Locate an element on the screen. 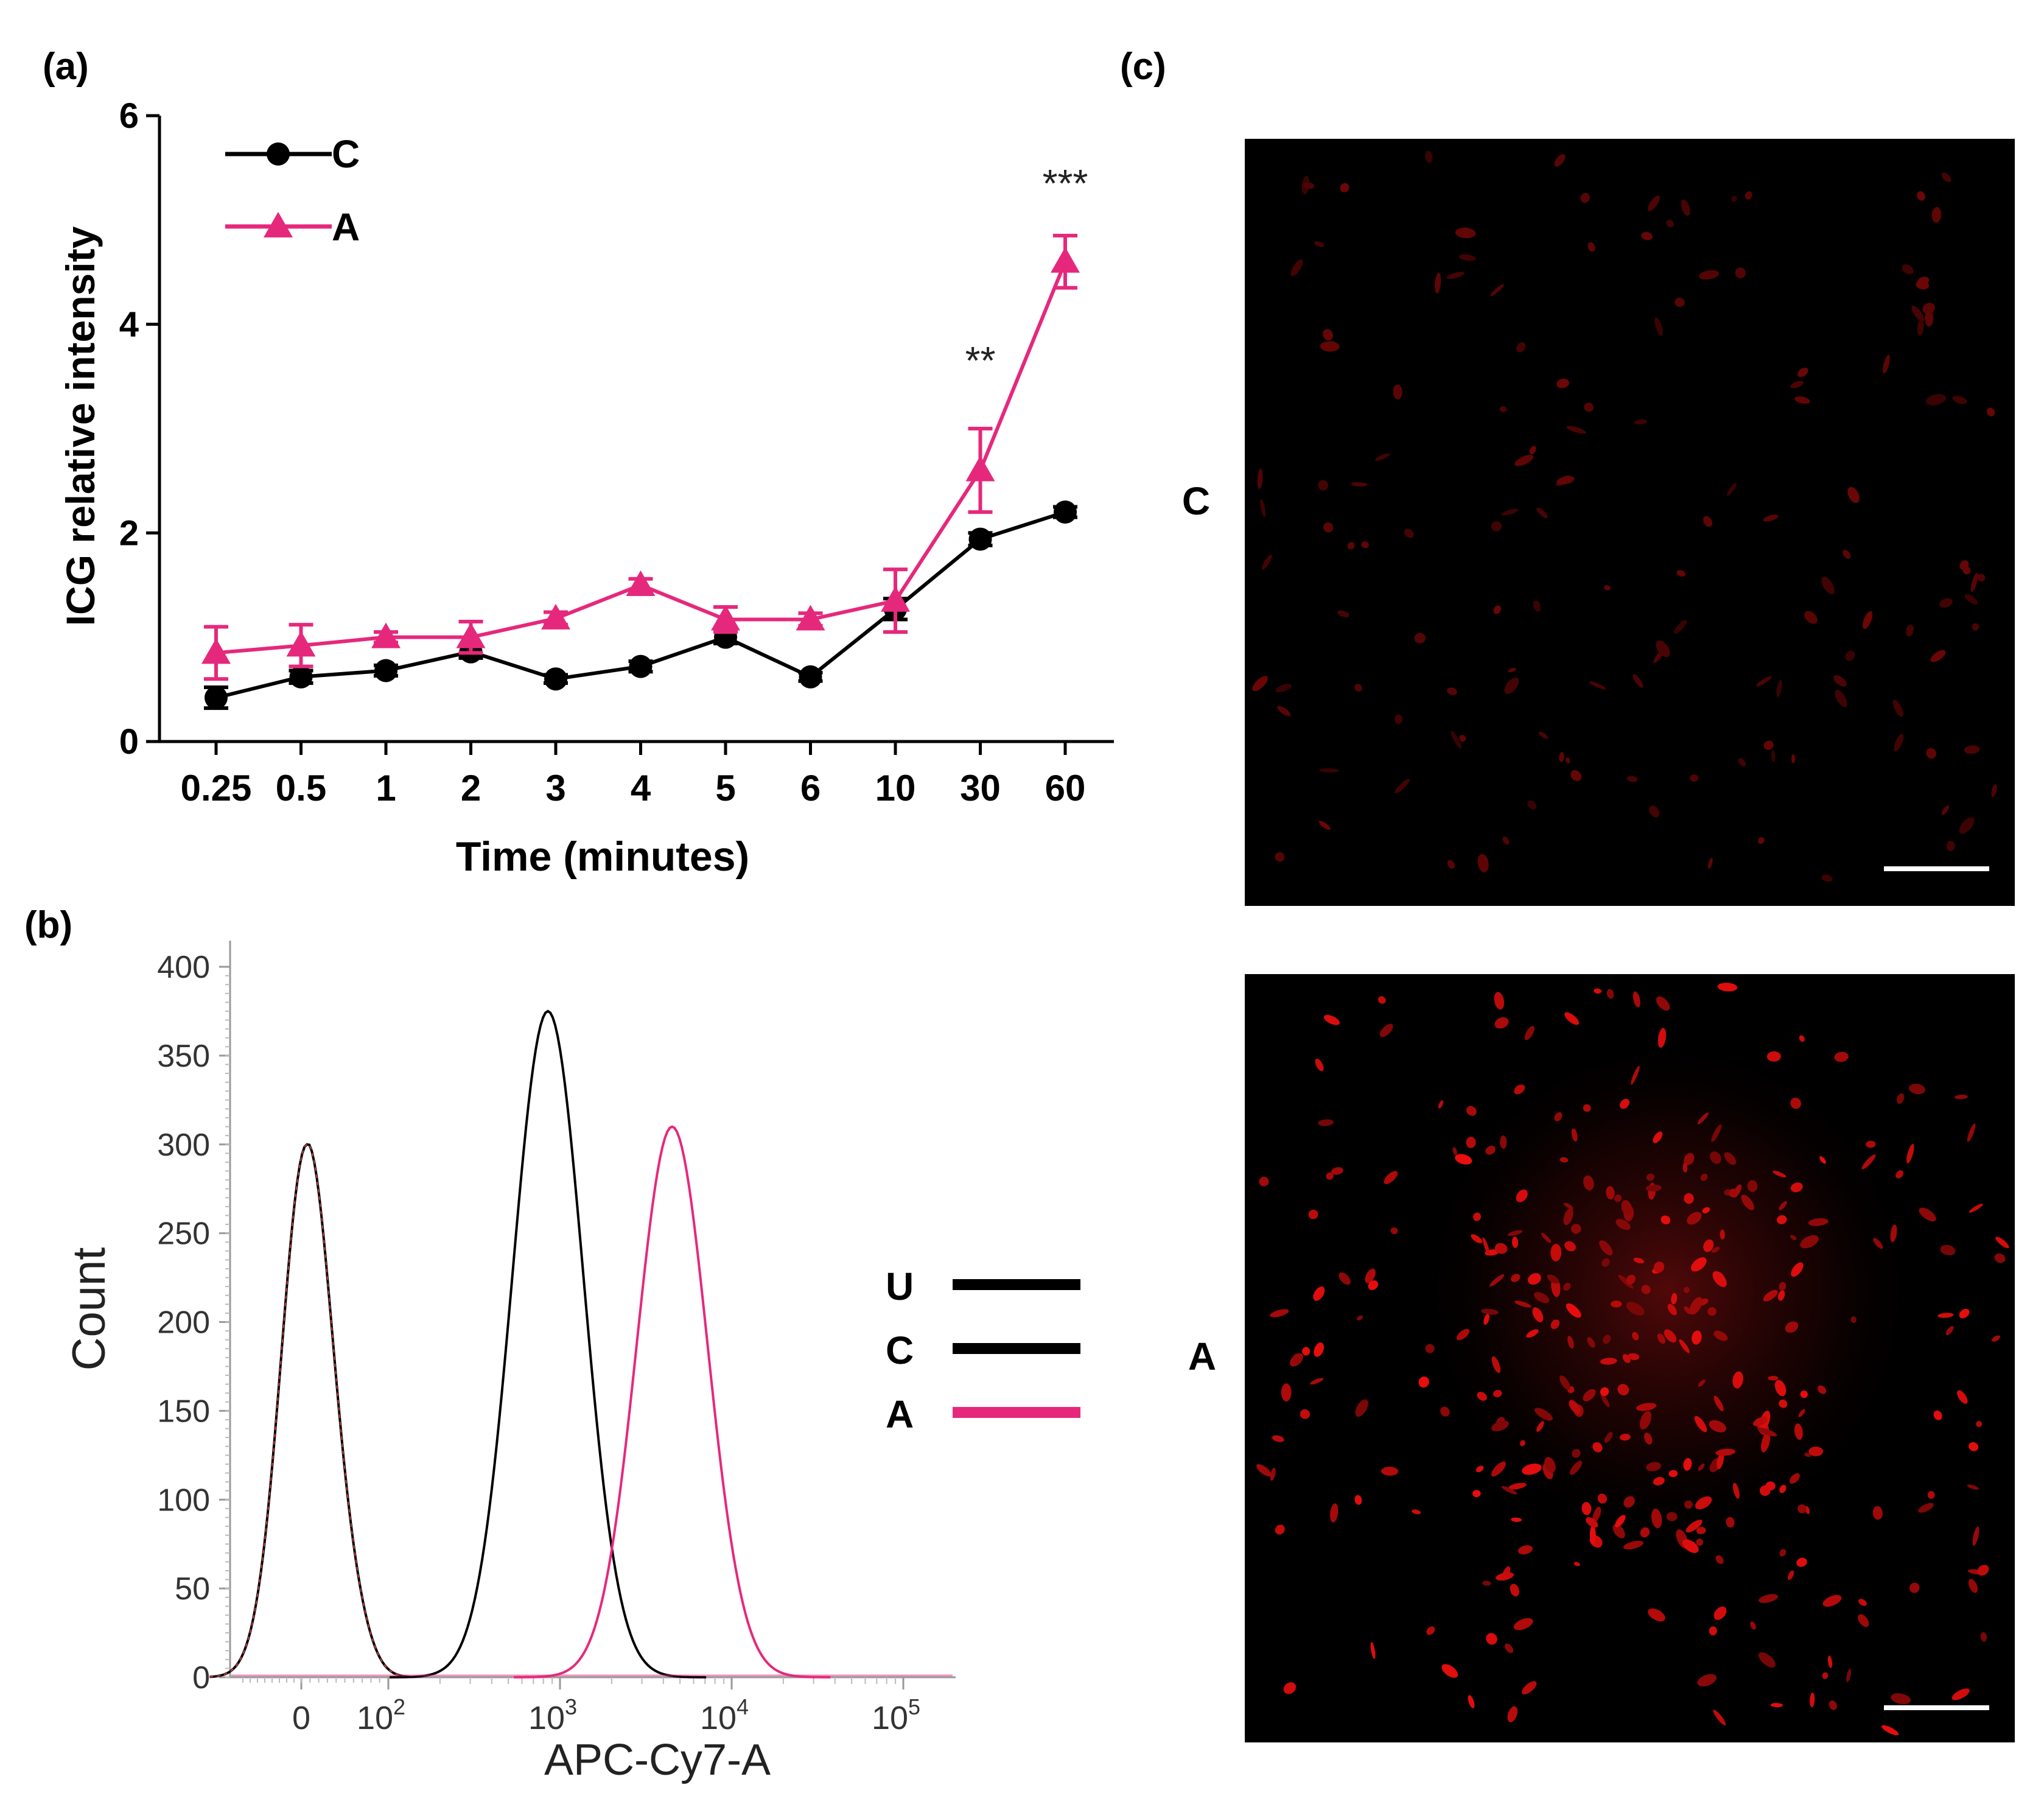  chart-a-annotations: ***** is located at coordinates (1026, 271).